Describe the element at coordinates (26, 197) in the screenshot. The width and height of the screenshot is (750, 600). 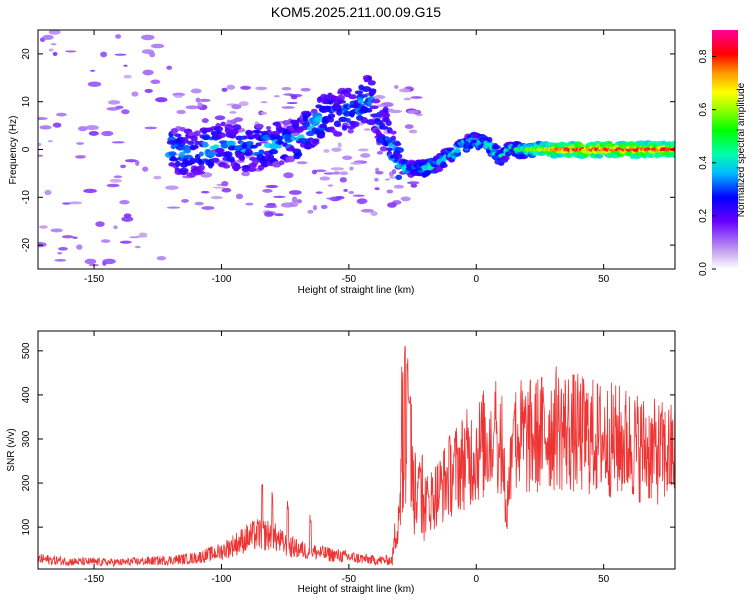
I see `spectrogram-y-tick-label: -10` at that location.